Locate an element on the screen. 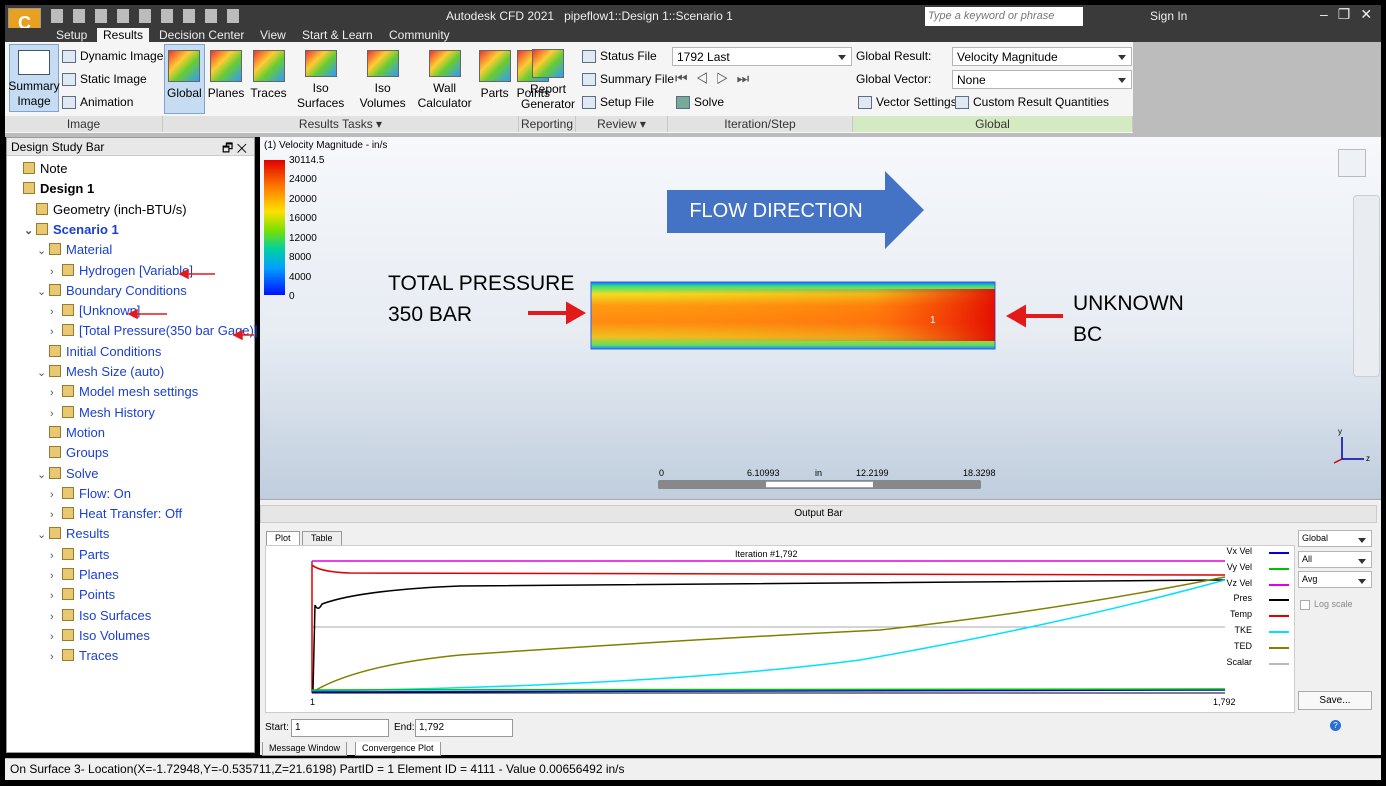 This screenshot has height=786, width=1386. tree-node: Motion is located at coordinates (71, 433).